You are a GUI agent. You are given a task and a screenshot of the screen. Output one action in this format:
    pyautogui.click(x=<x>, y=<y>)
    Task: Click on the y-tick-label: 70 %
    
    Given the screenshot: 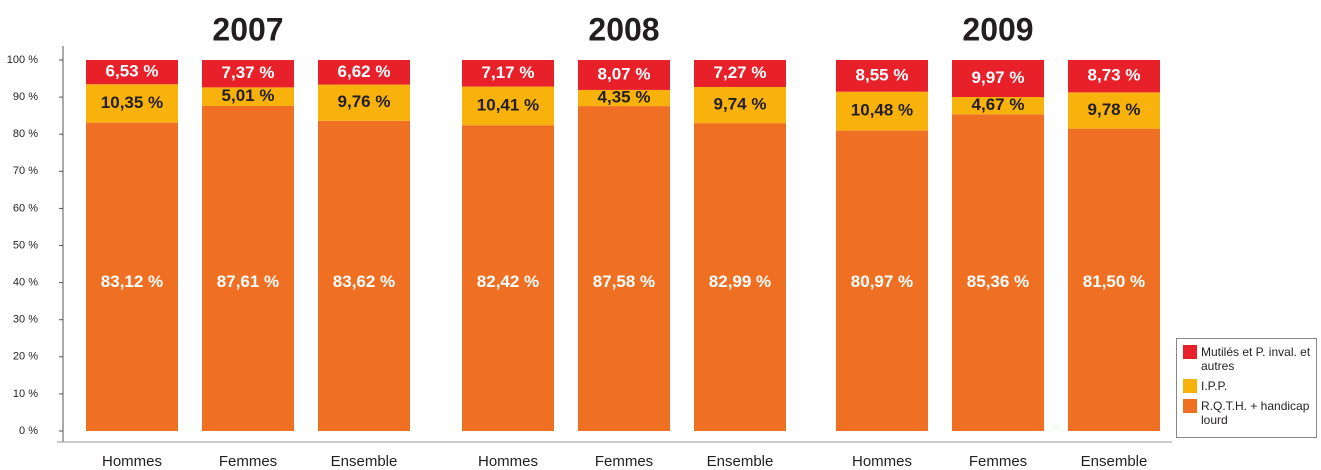 What is the action you would take?
    pyautogui.click(x=25, y=171)
    